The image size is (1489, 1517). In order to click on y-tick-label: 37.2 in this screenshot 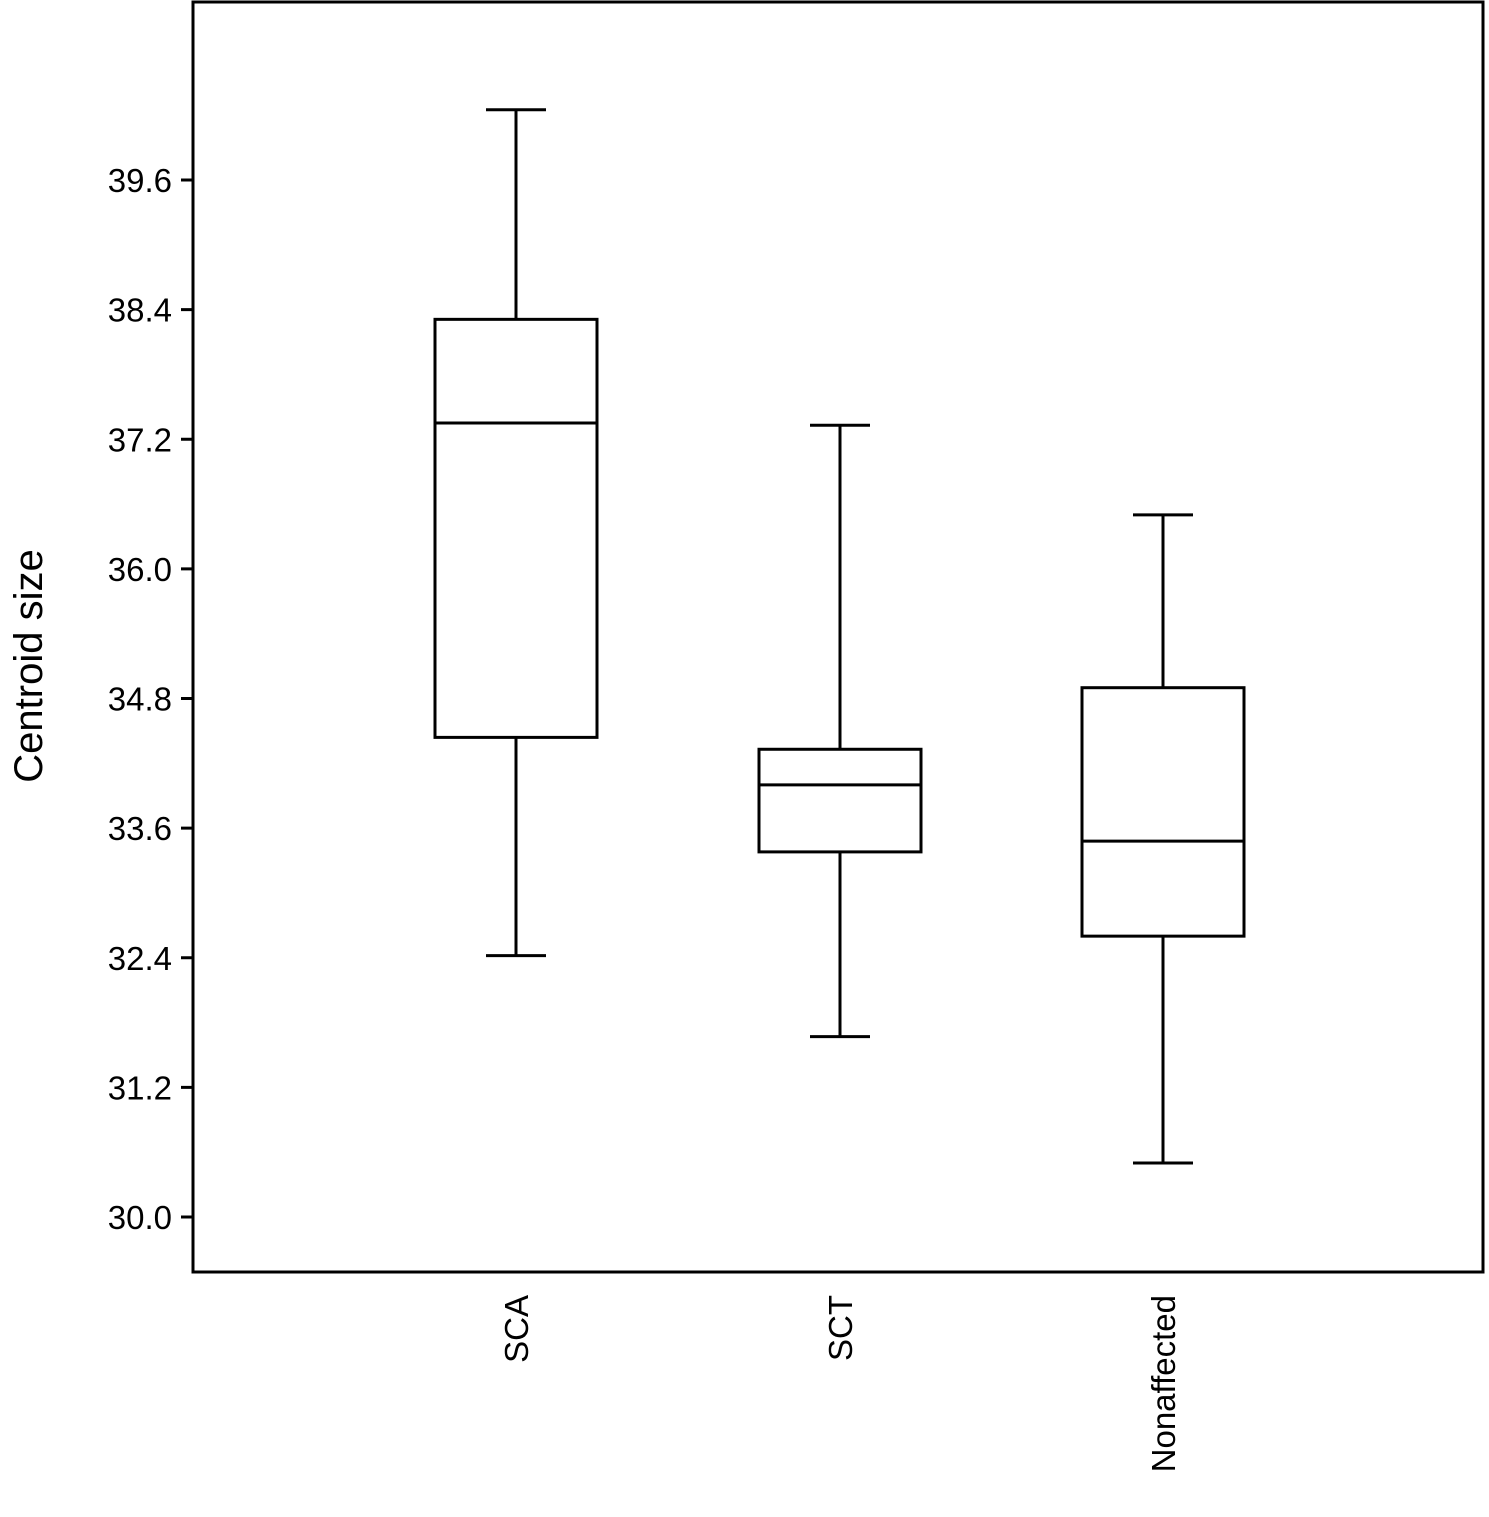, I will do `click(140, 439)`.